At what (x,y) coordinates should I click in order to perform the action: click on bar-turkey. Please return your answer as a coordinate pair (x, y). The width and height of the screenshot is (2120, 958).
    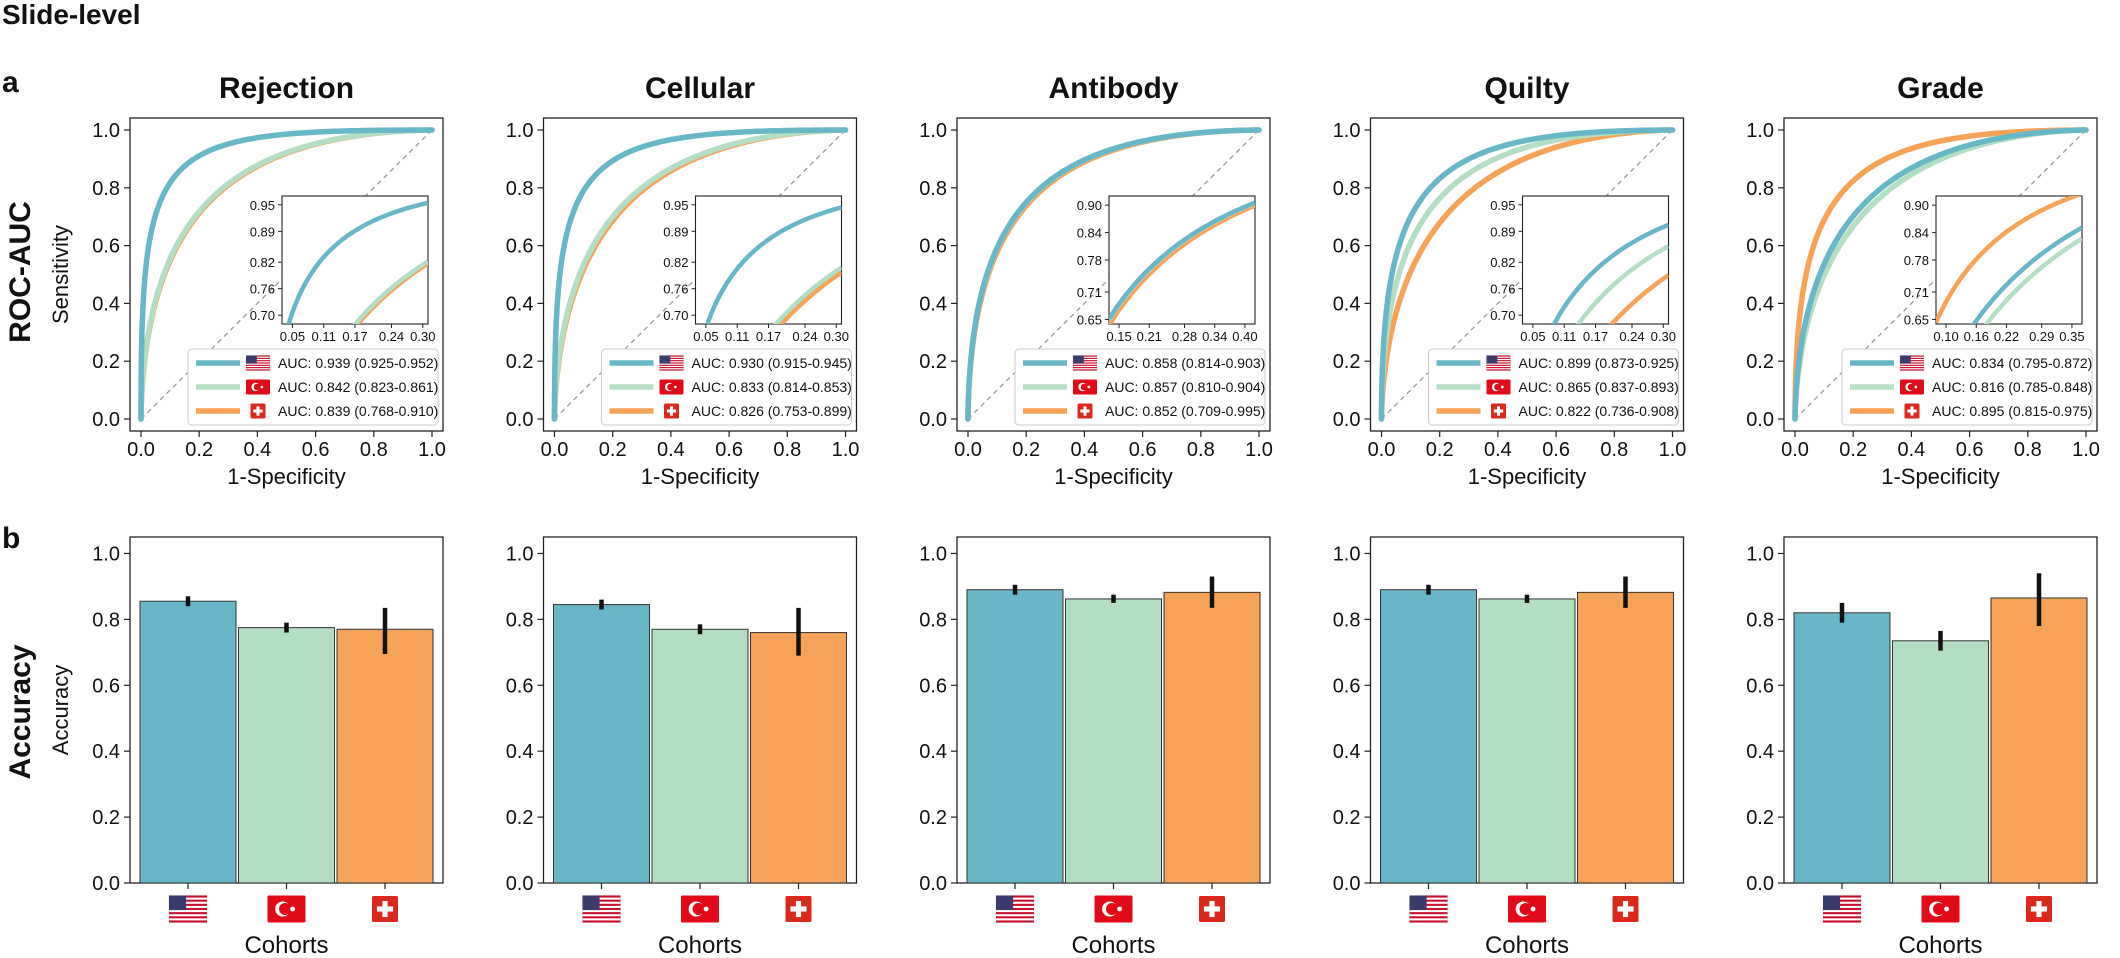
    Looking at the image, I should click on (1527, 741).